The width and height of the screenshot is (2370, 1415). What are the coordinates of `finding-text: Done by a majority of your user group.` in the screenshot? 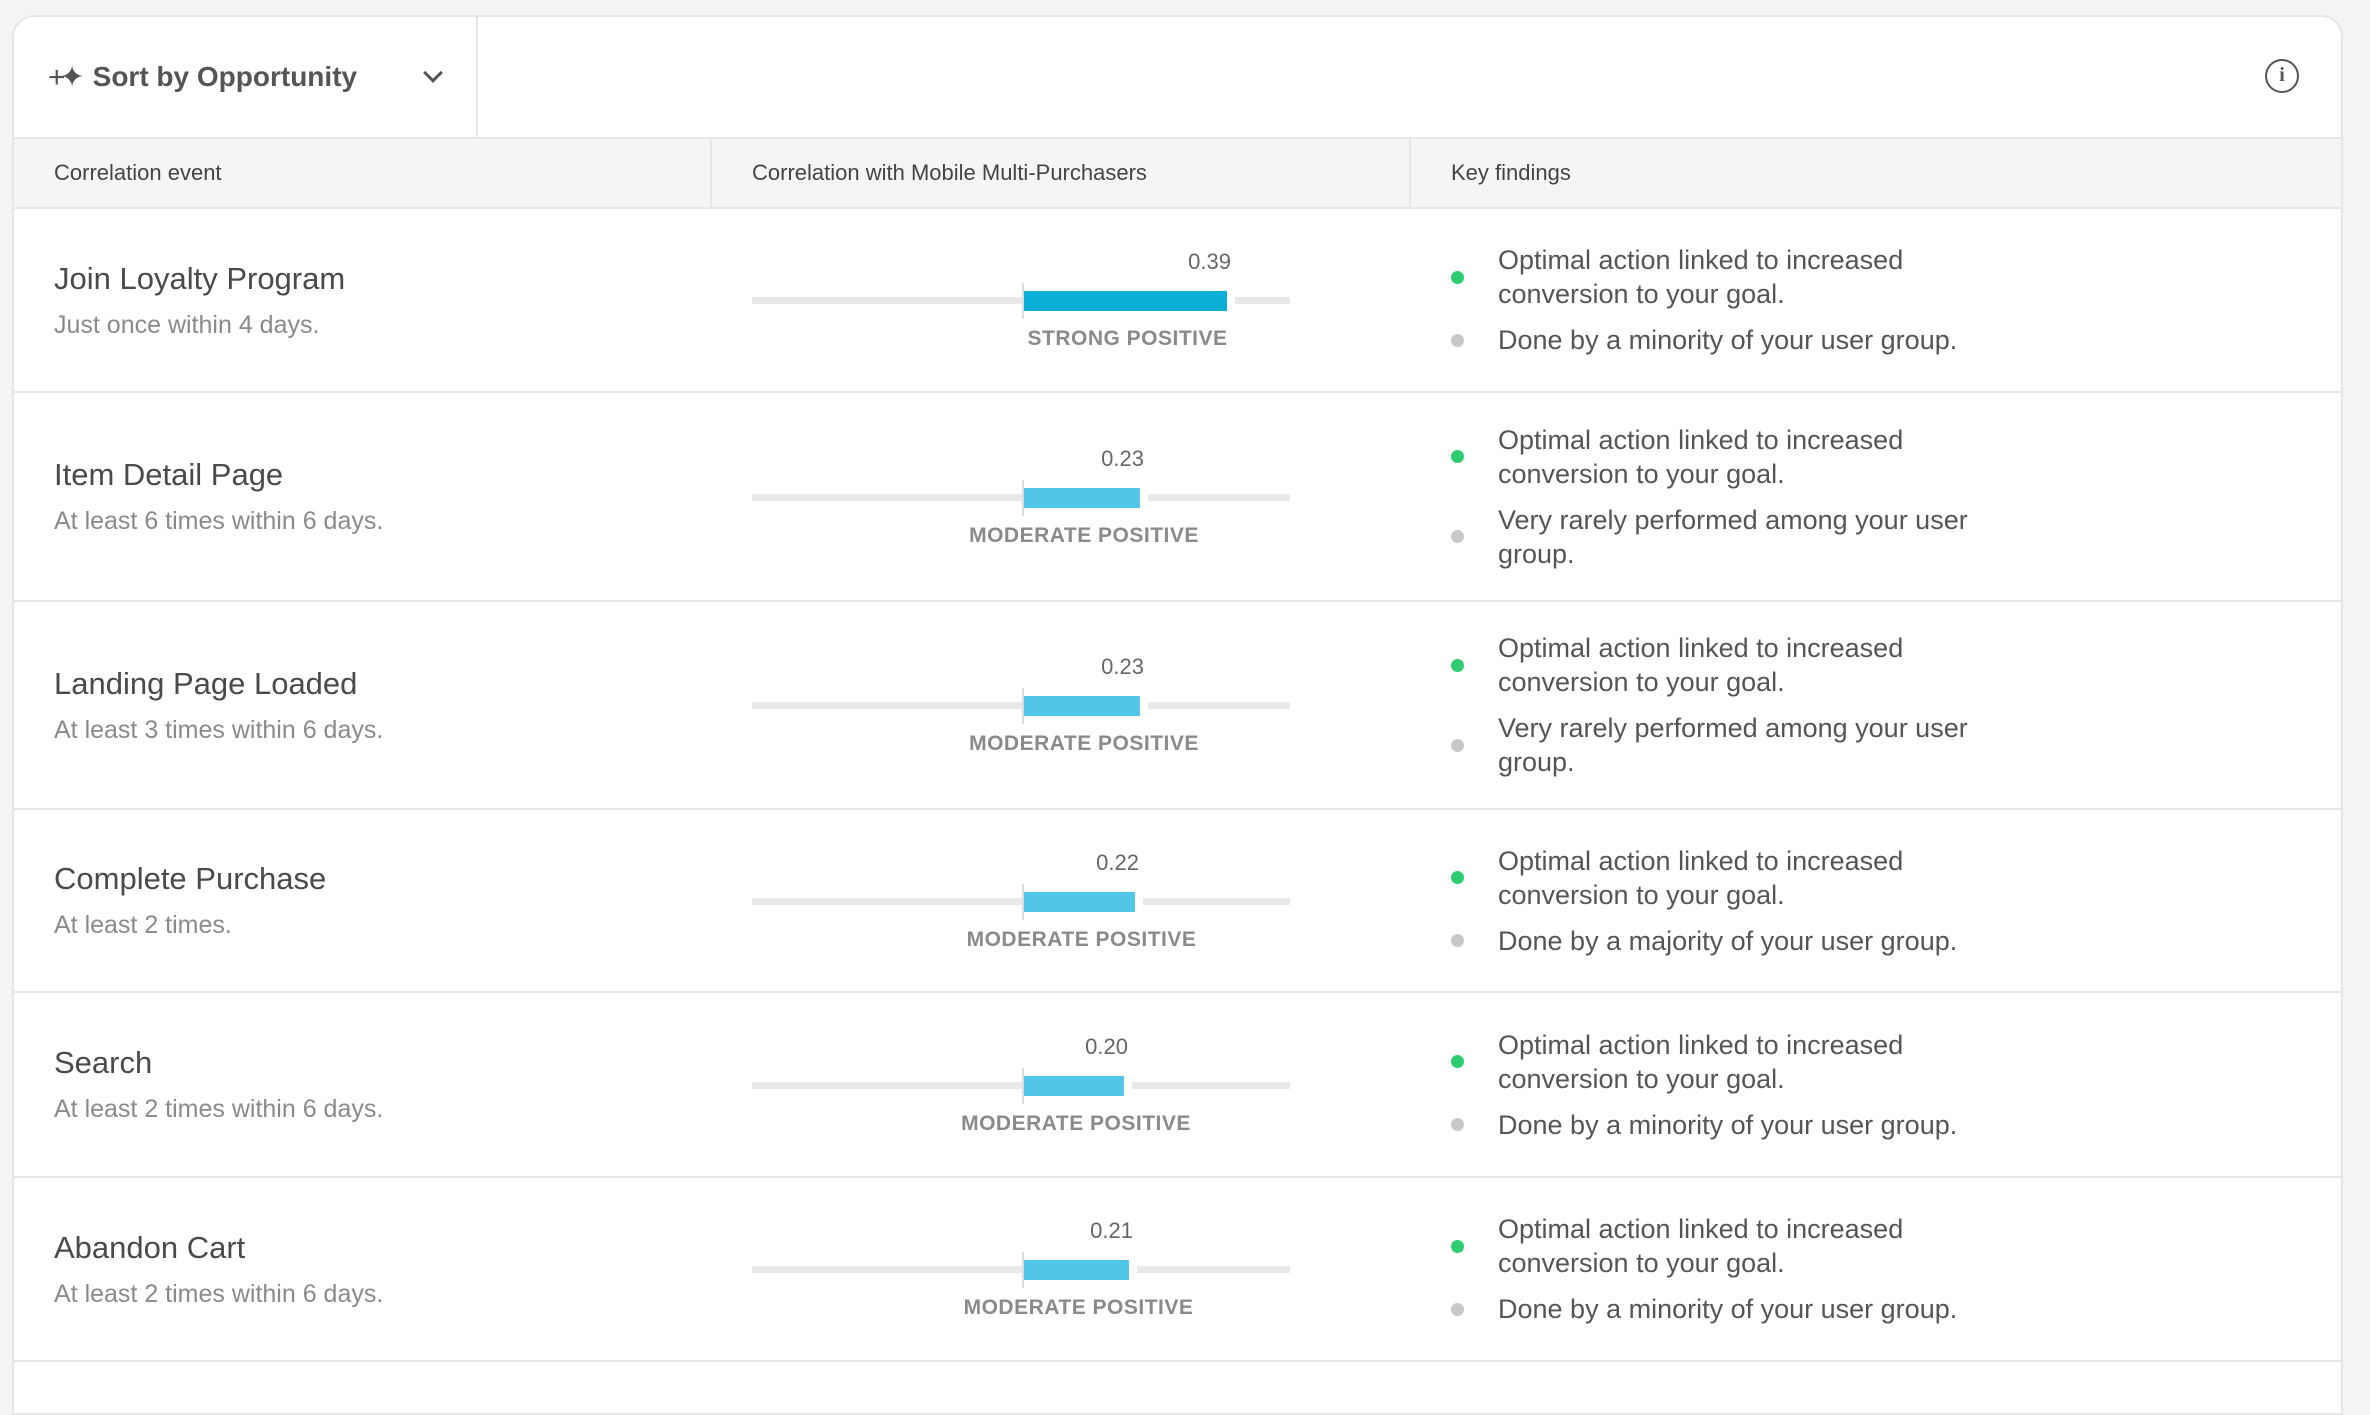 It's located at (1728, 940).